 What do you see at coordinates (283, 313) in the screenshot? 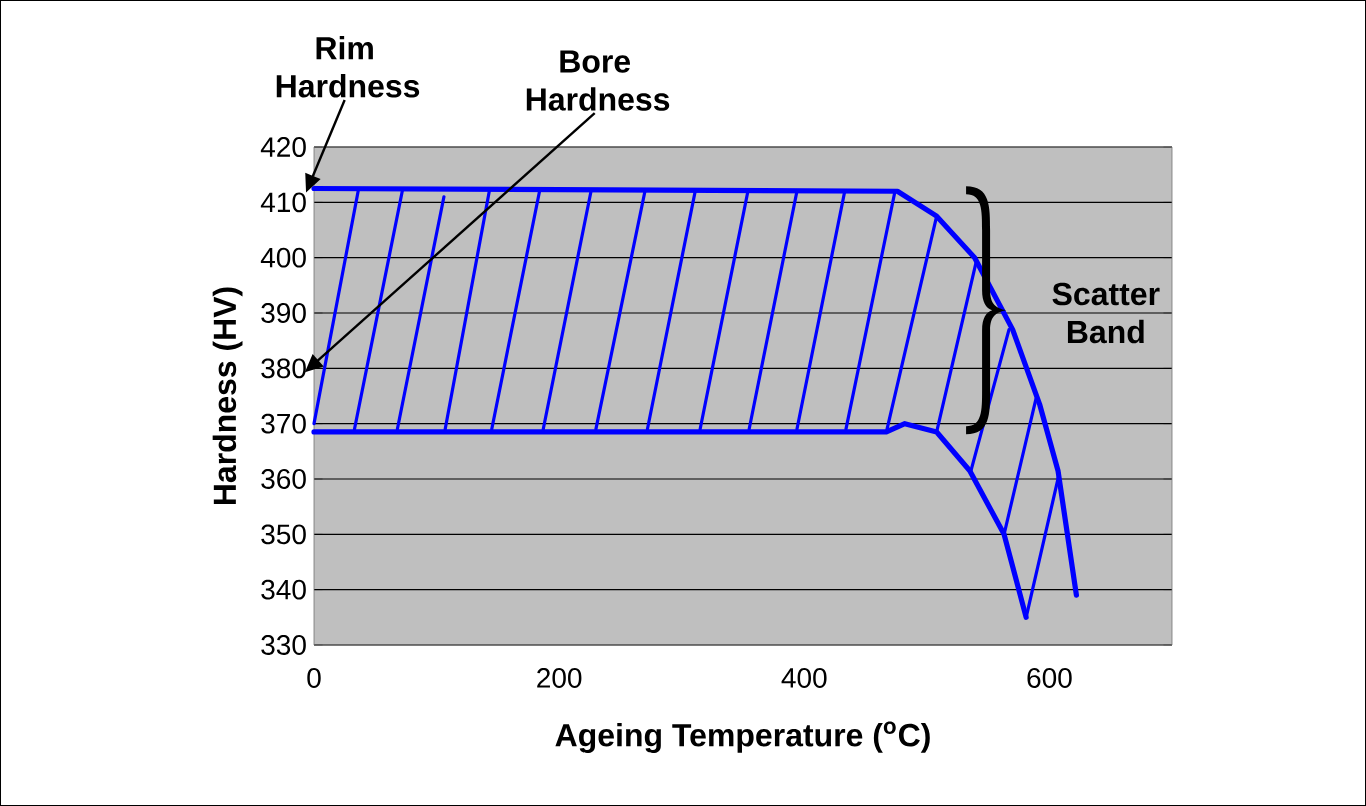
I see `y-tick-label: 390` at bounding box center [283, 313].